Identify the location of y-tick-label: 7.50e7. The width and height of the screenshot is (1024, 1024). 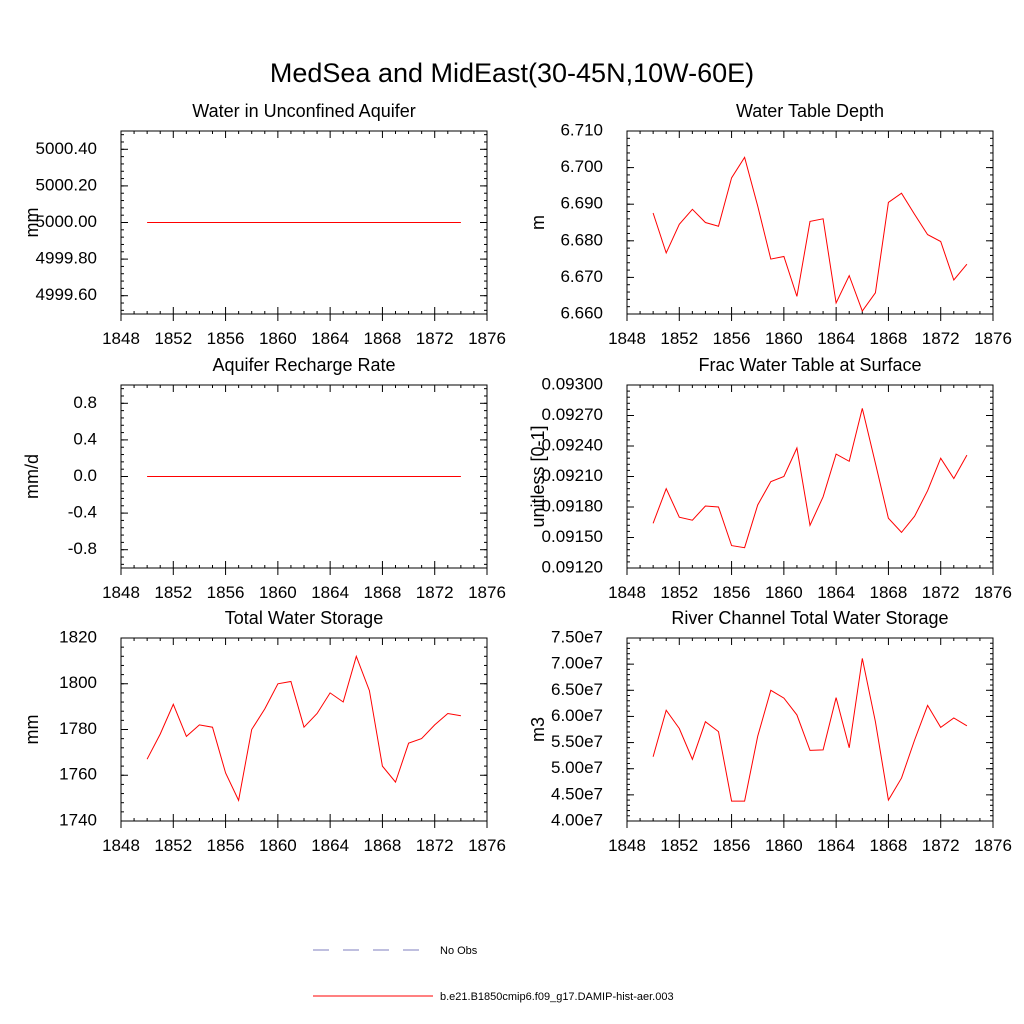
(577, 636).